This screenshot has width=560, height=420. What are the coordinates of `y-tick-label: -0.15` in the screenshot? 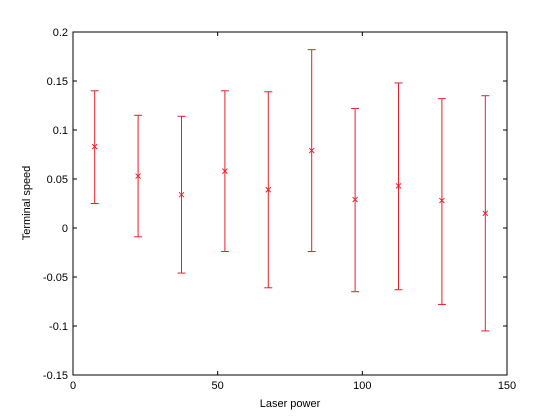 It's located at (55, 376).